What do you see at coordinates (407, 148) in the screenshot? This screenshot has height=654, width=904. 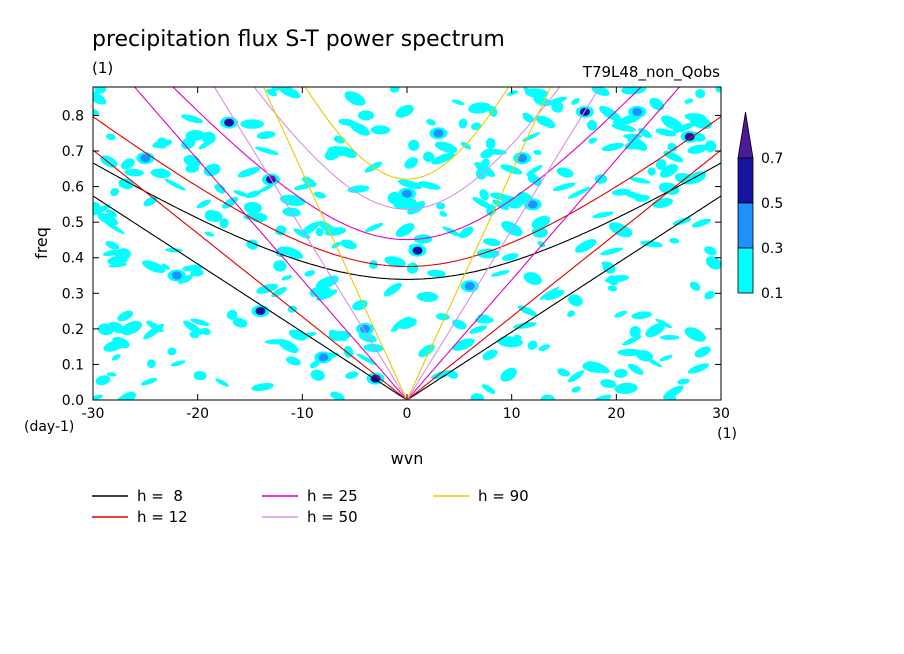 I see `ig-curve-h50` at bounding box center [407, 148].